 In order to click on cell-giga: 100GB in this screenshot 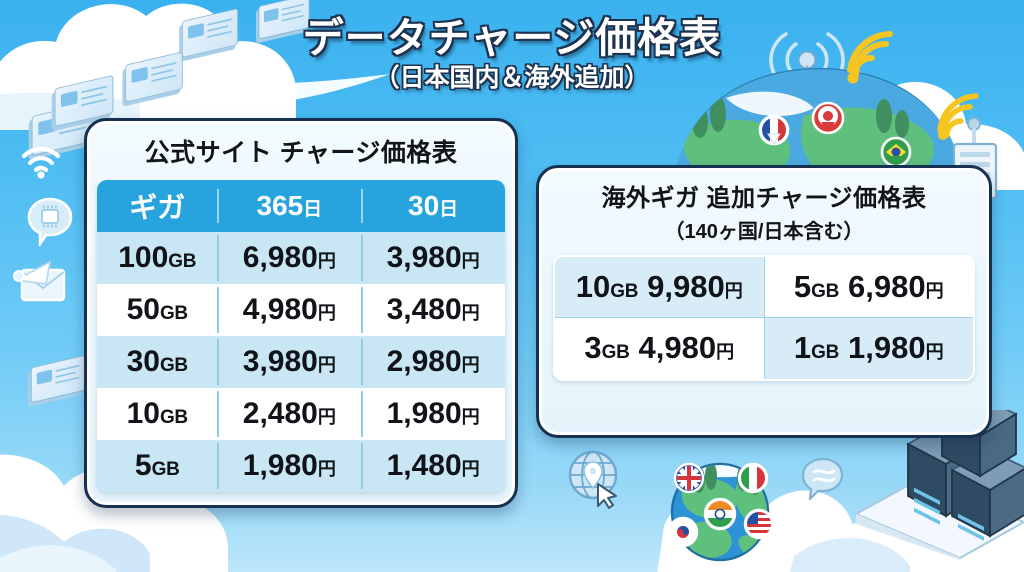, I will do `click(157, 257)`.